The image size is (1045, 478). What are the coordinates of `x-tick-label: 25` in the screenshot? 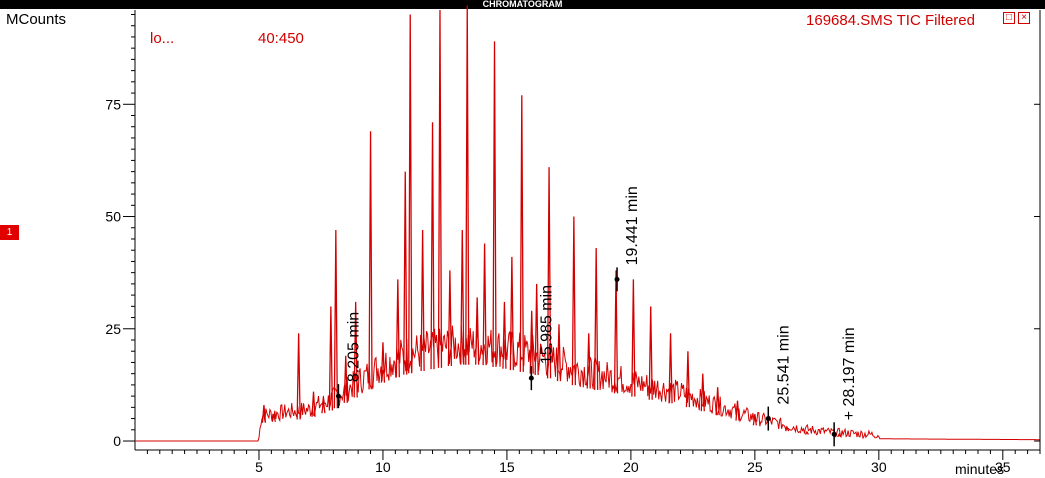 It's located at (755, 467).